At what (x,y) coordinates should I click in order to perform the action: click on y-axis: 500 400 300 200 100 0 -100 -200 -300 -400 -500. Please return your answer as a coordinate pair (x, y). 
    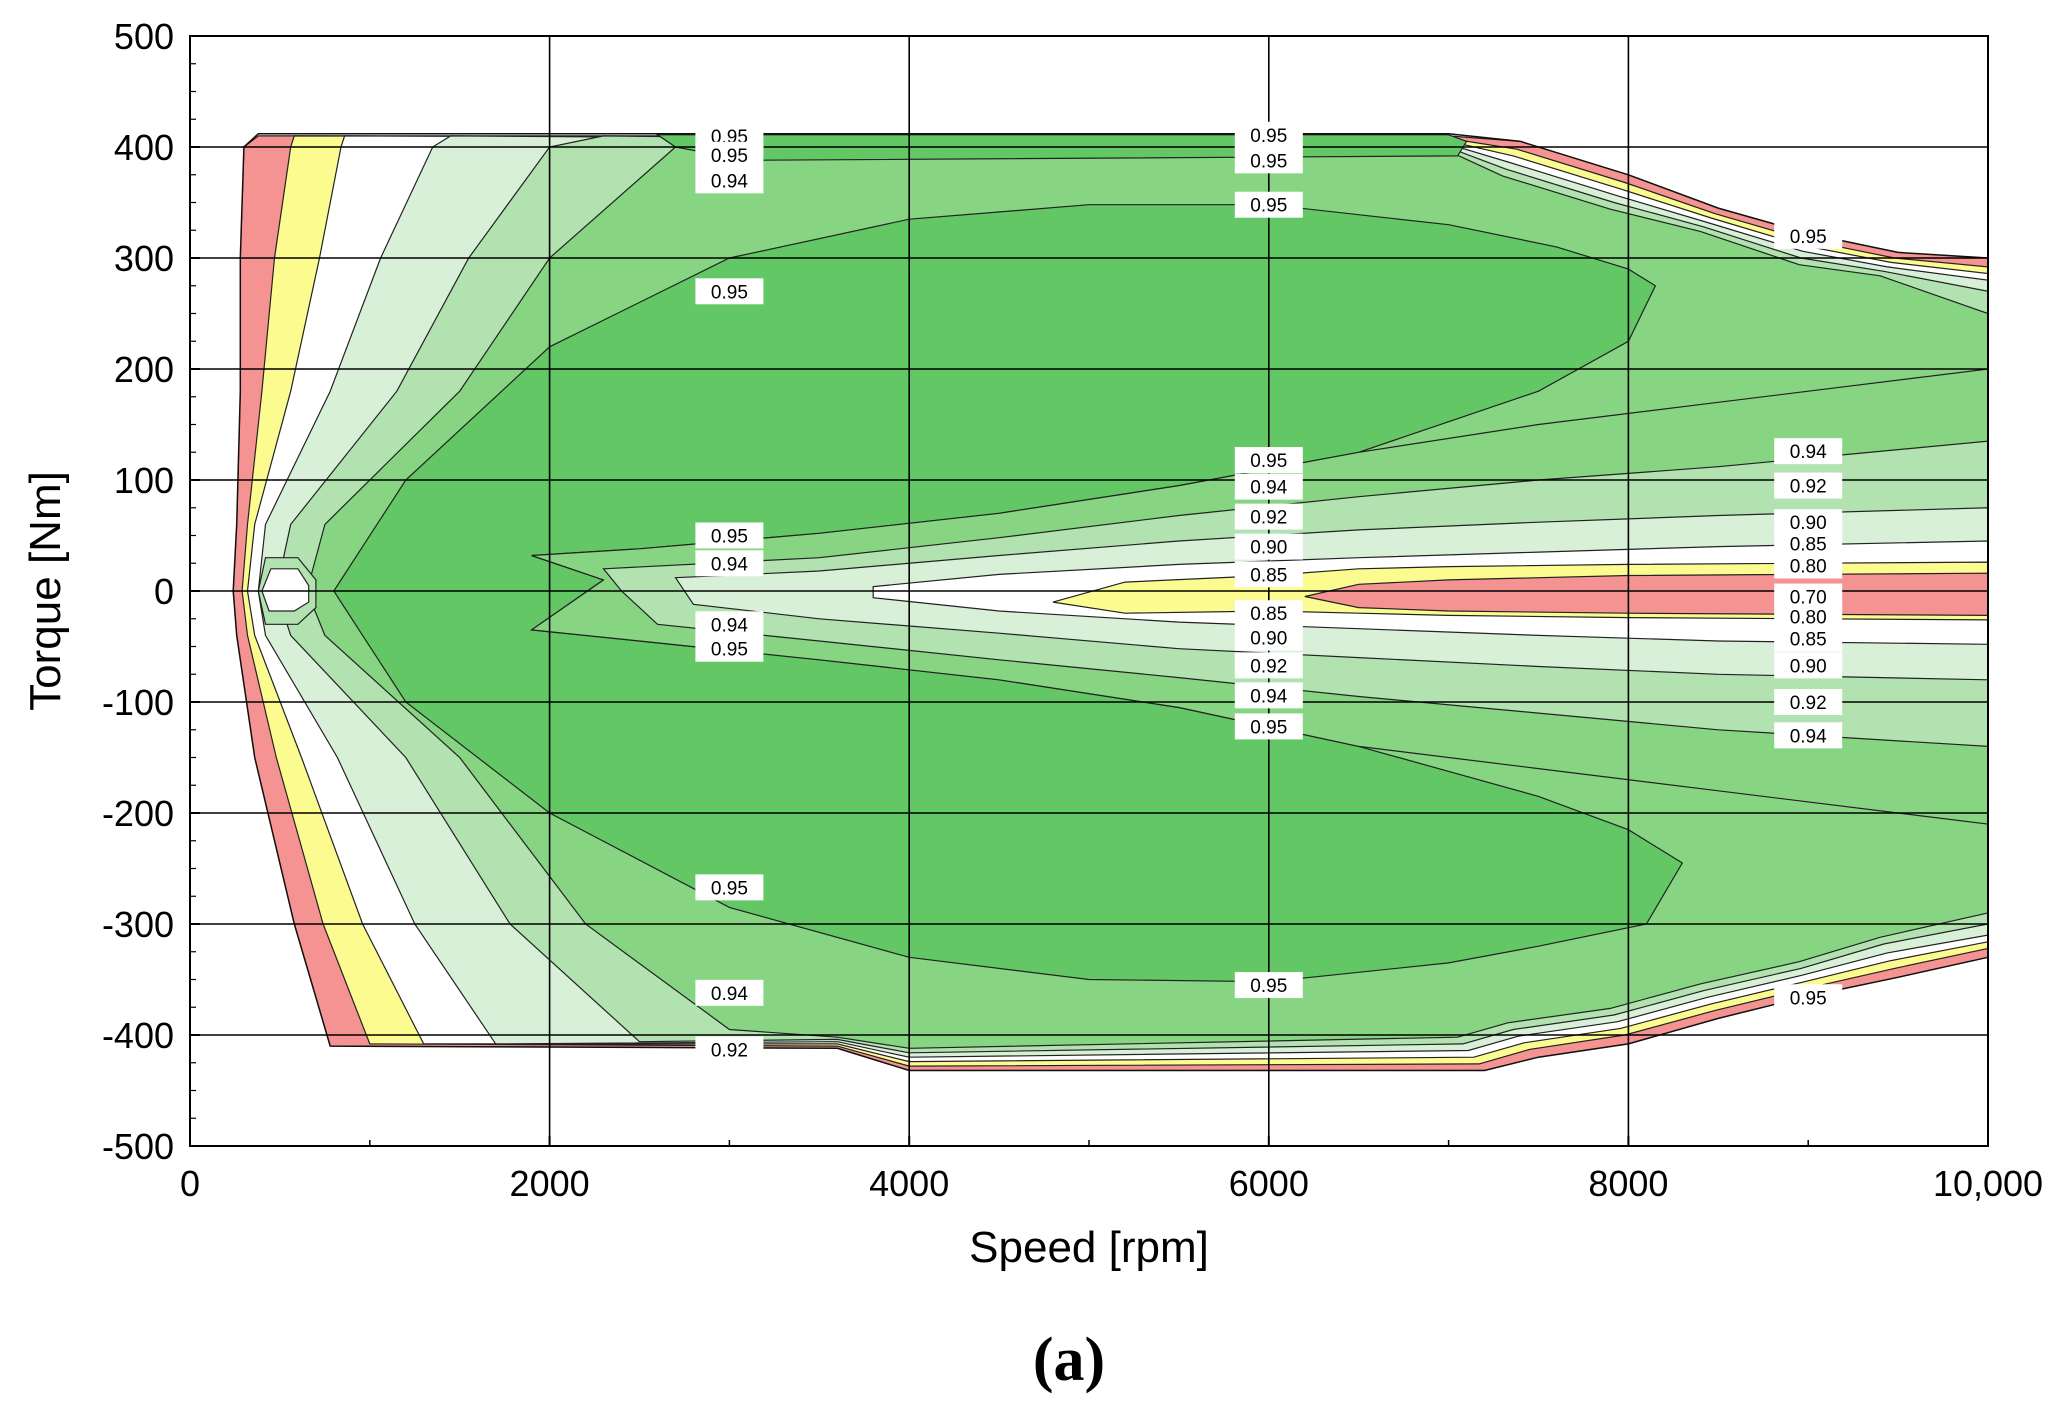
    Looking at the image, I should click on (151, 591).